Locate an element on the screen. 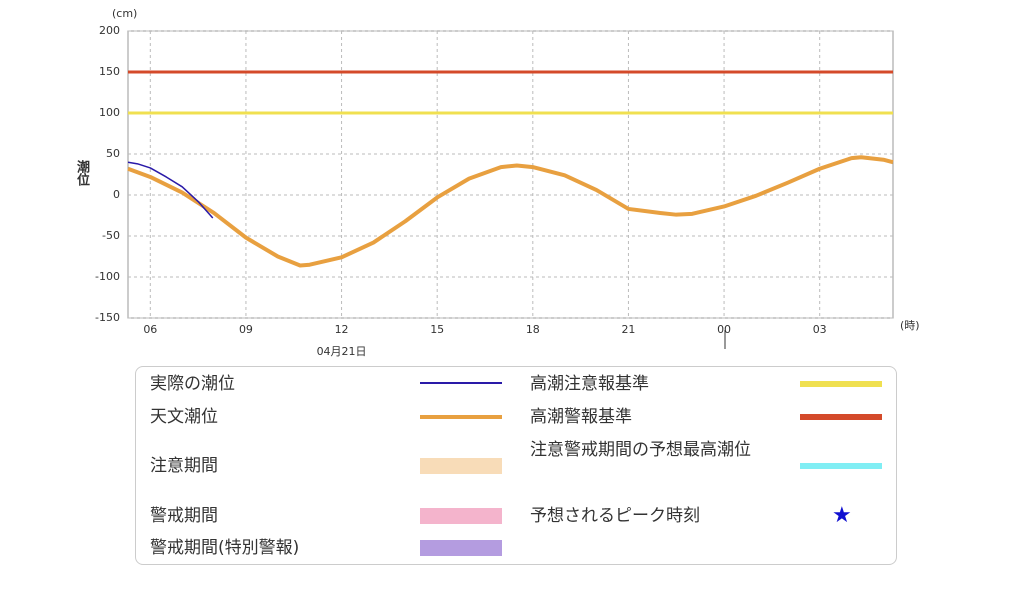 This screenshot has height=600, width=1024. x-unit: (時) is located at coordinates (910, 325).